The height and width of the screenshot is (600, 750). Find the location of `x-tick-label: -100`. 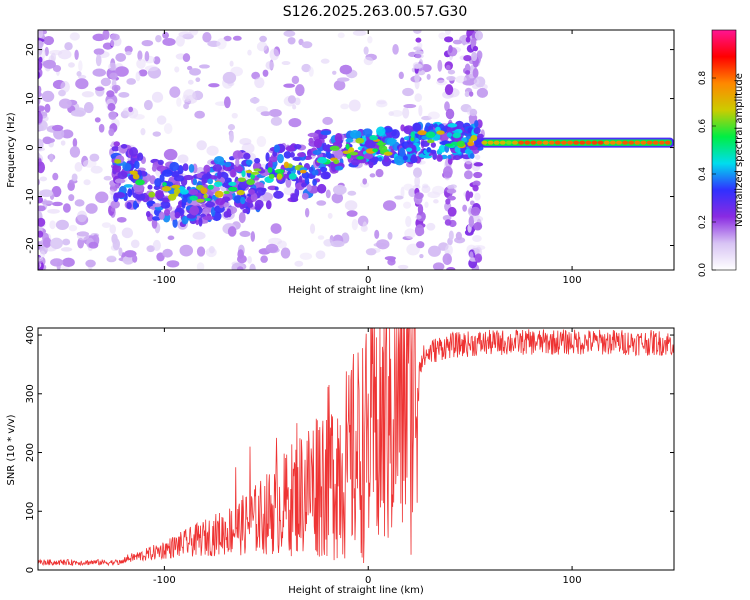

x-tick-label: -100 is located at coordinates (164, 280).